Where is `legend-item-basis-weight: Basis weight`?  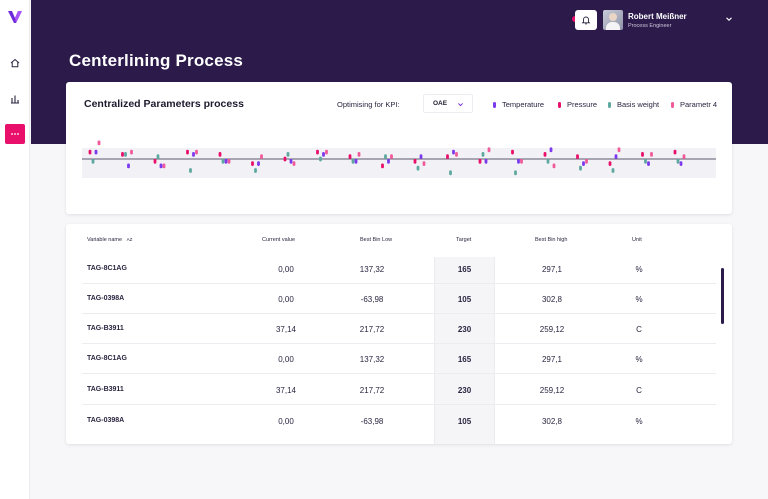
legend-item-basis-weight: Basis weight is located at coordinates (633, 104).